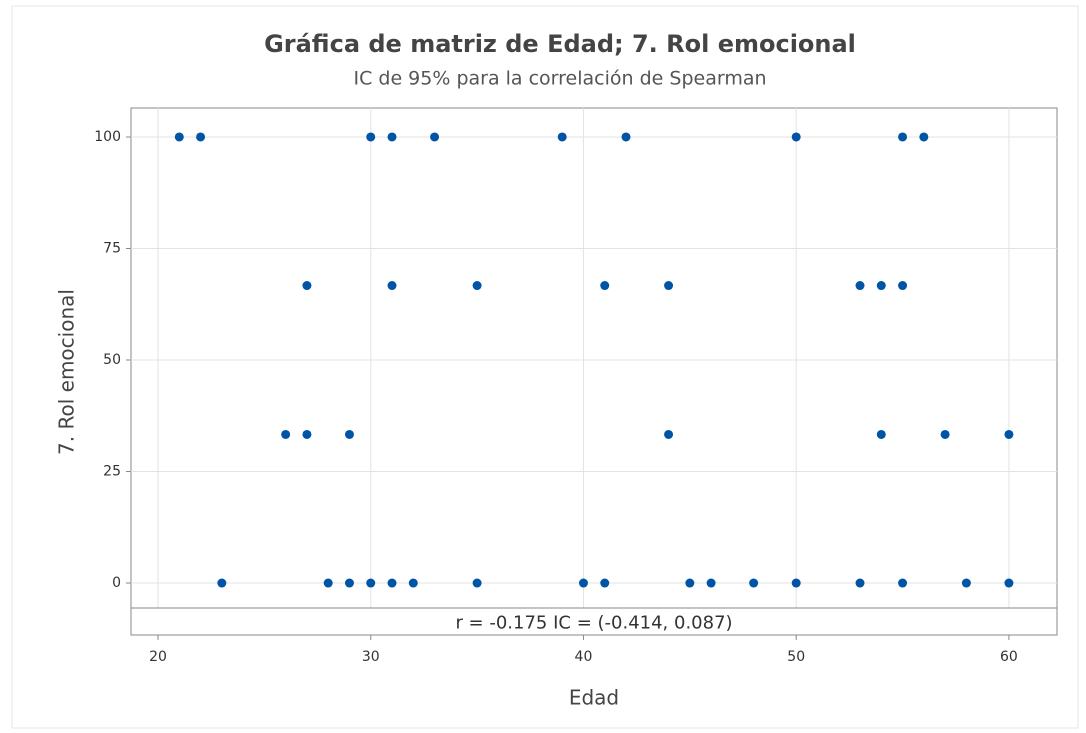 The height and width of the screenshot is (733, 1086). What do you see at coordinates (112, 472) in the screenshot?
I see `y-tick-label: 25` at bounding box center [112, 472].